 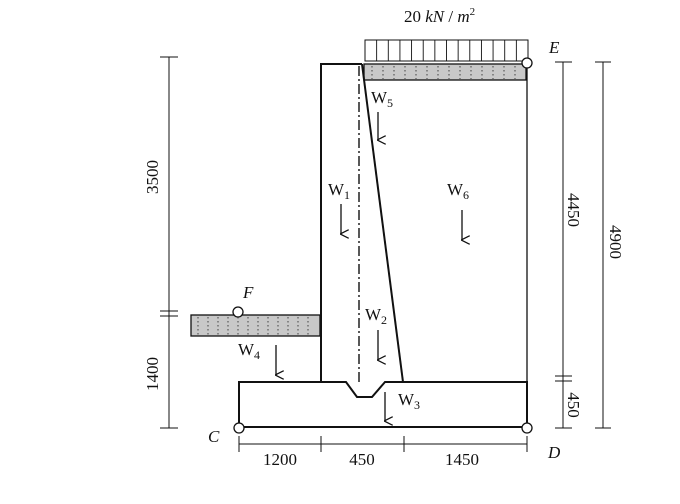 What do you see at coordinates (239, 428) in the screenshot?
I see `point-c-marker` at bounding box center [239, 428].